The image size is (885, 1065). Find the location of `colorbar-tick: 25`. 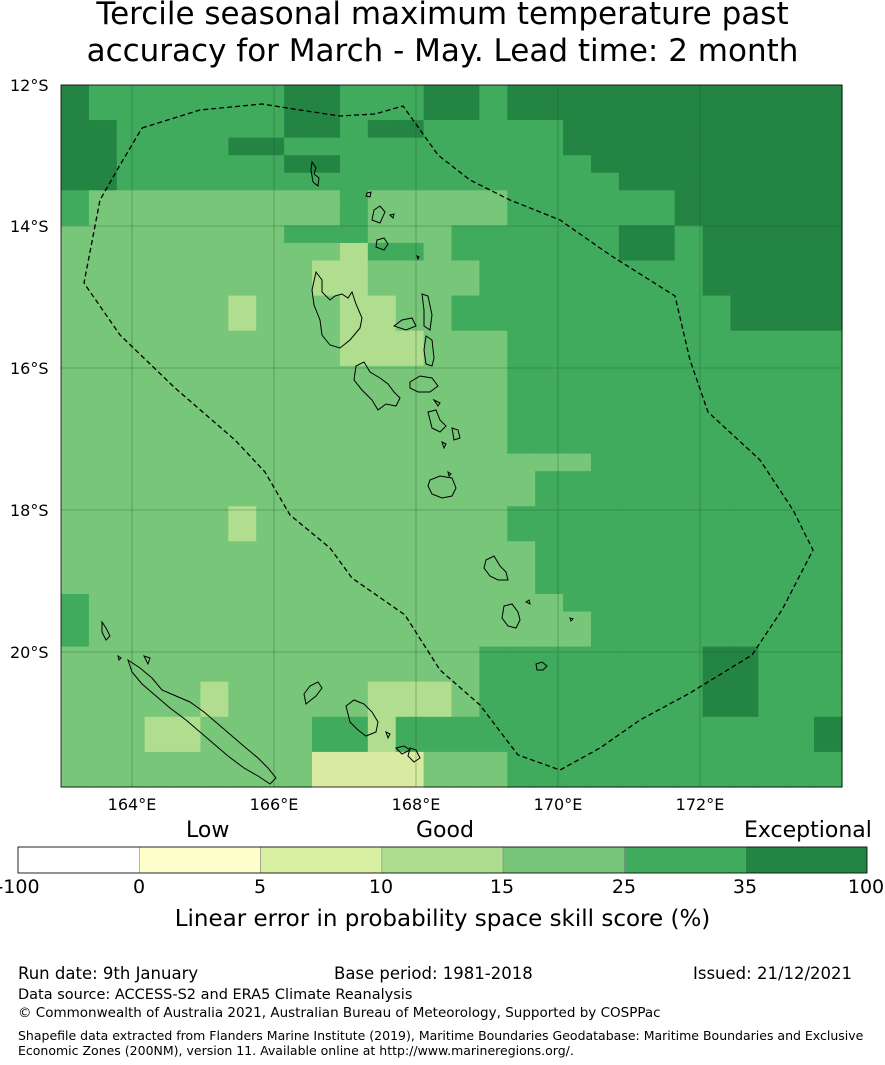

colorbar-tick: 25 is located at coordinates (624, 887).